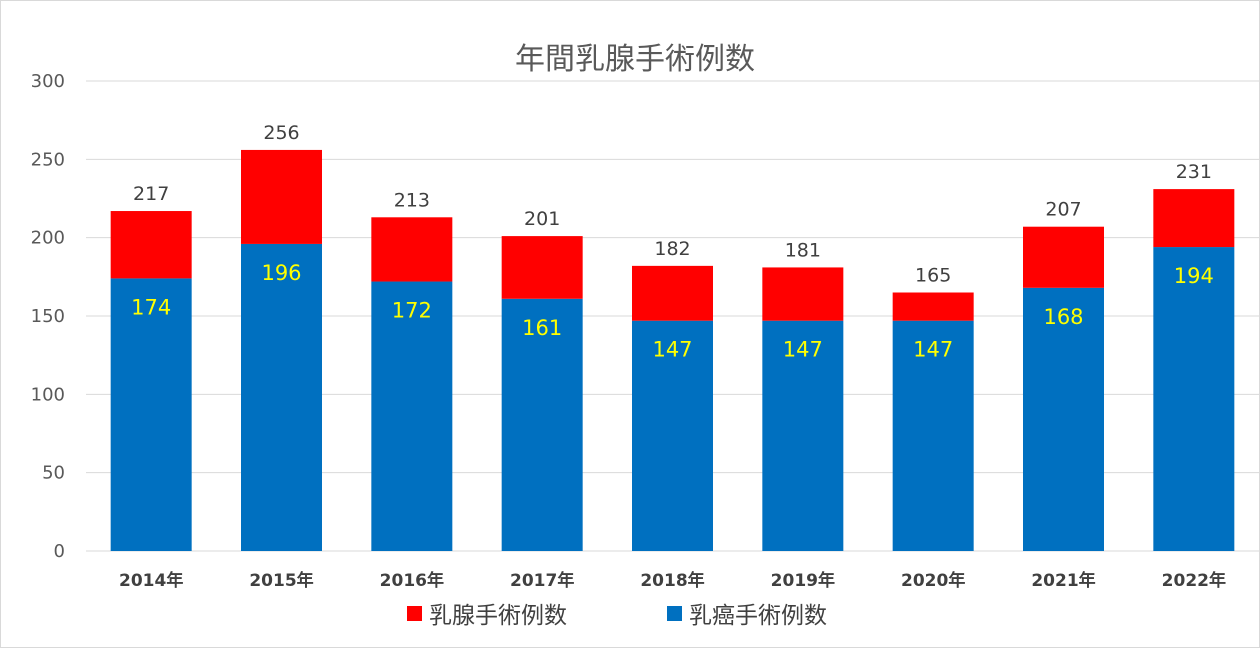  I want to click on bar-inner-label: 174, so click(151, 307).